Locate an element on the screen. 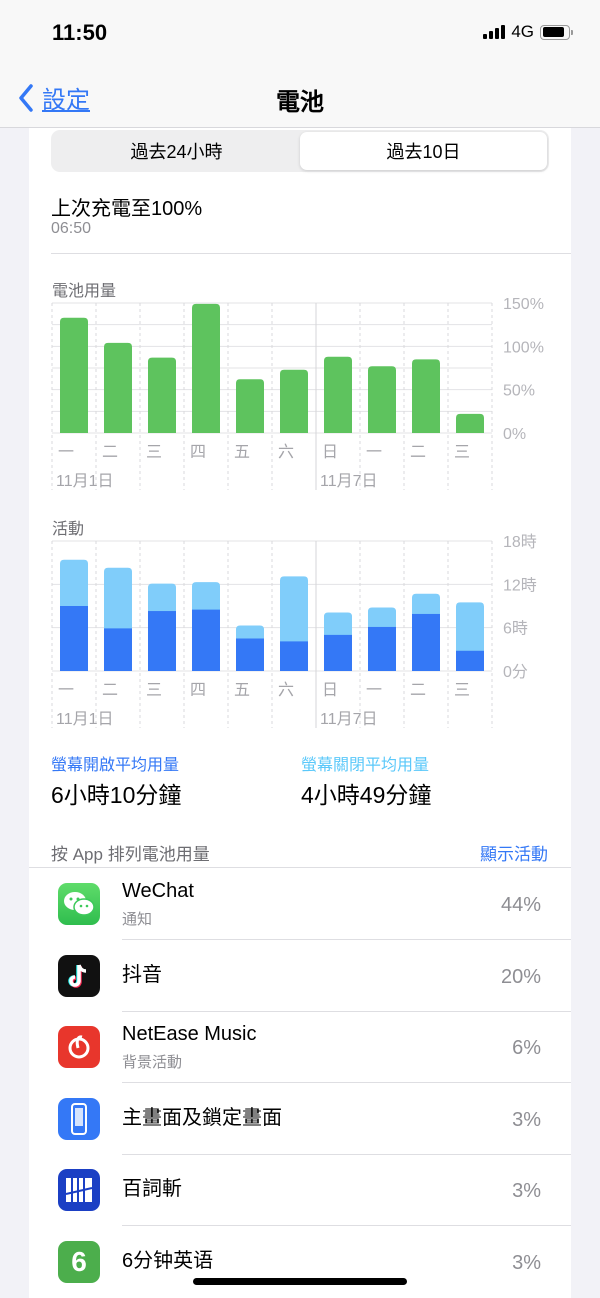 This screenshot has width=600, height=1298. netease-music-icon is located at coordinates (79, 1047).